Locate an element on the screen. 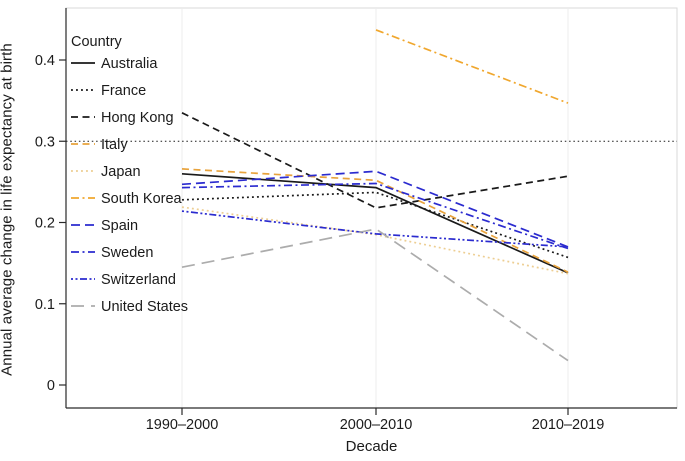 The width and height of the screenshot is (685, 461). legend-label-italy: Italy is located at coordinates (114, 145).